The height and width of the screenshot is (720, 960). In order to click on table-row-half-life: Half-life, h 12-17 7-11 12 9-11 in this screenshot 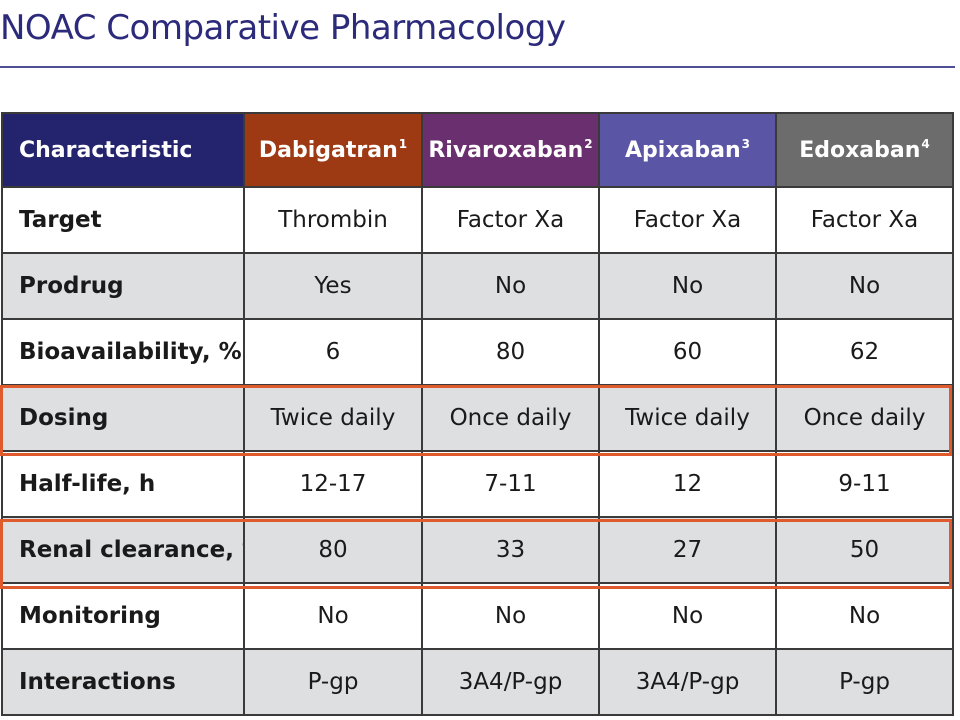, I will do `click(477, 484)`.